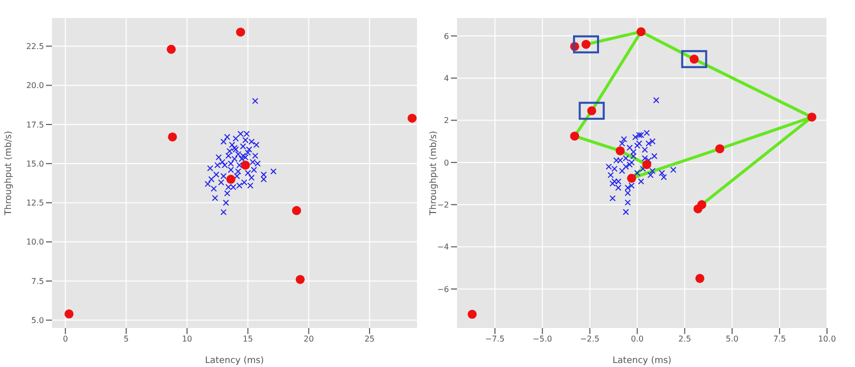  What do you see at coordinates (35, 85) in the screenshot?
I see `y-tick-label: 20.0` at bounding box center [35, 85].